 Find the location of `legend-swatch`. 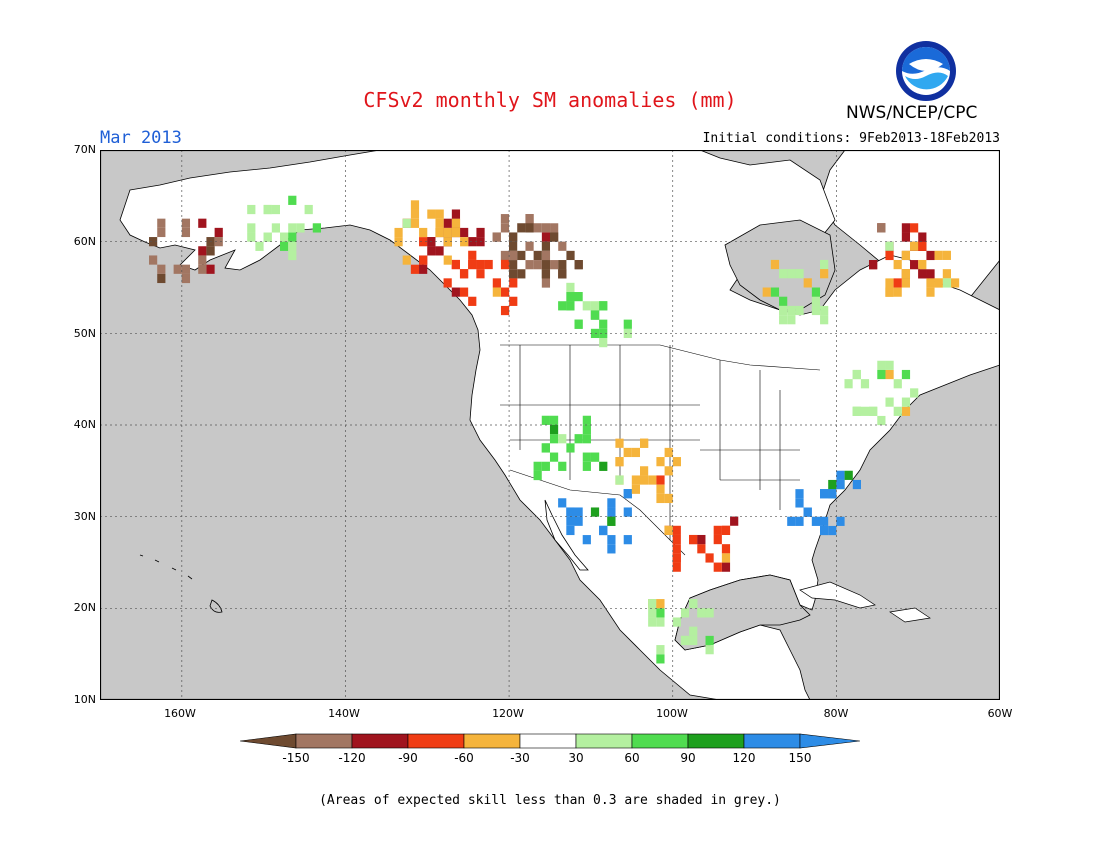

legend-swatch is located at coordinates (772, 741).